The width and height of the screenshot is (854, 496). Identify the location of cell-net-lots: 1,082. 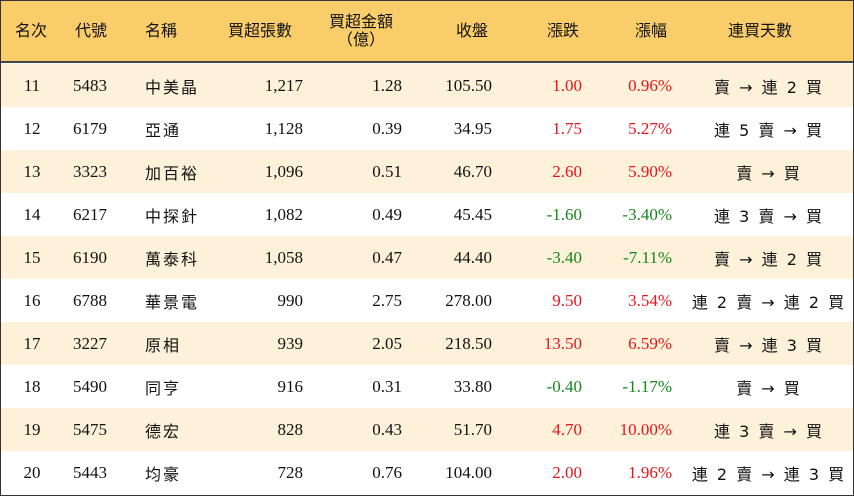
(283, 214).